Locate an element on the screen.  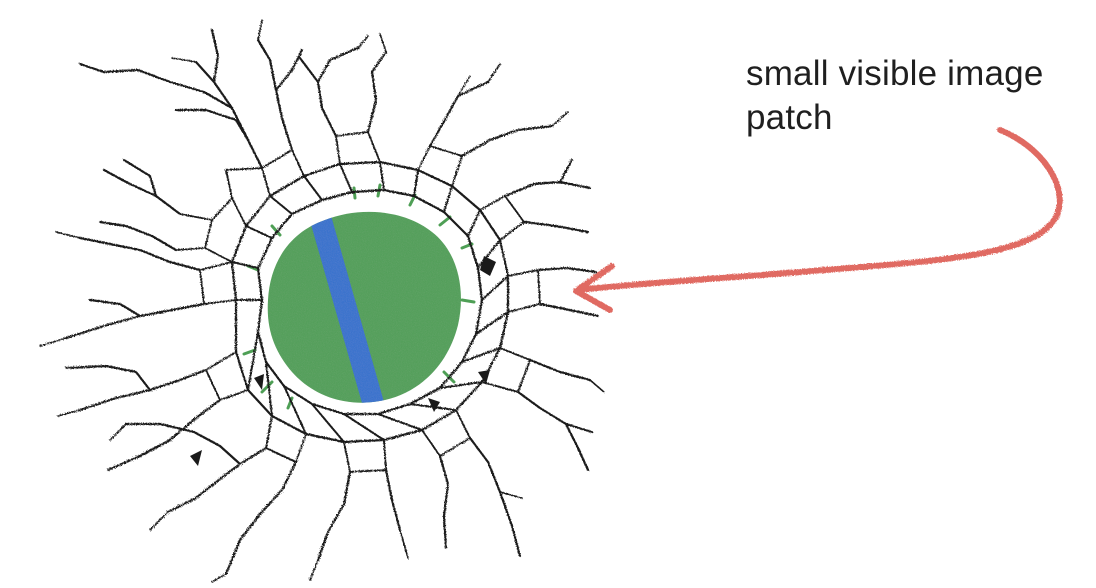
curved-arrow-icon is located at coordinates (818, 220).